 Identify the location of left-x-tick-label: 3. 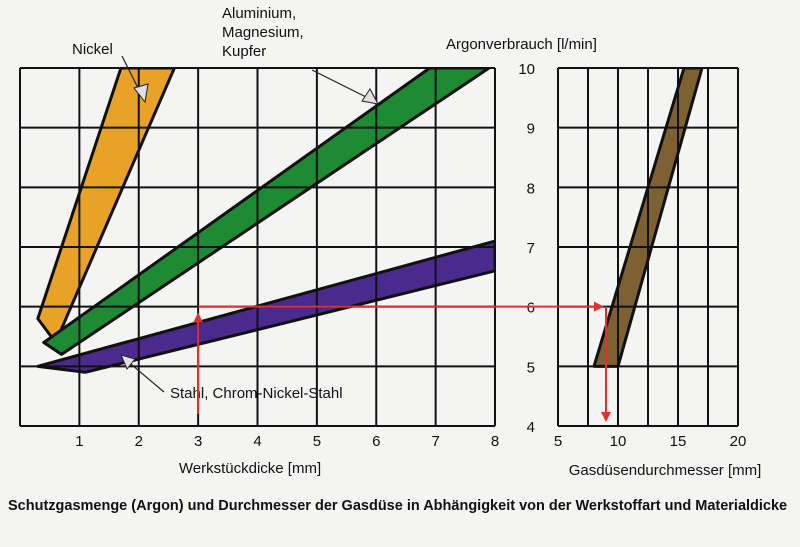
(198, 441).